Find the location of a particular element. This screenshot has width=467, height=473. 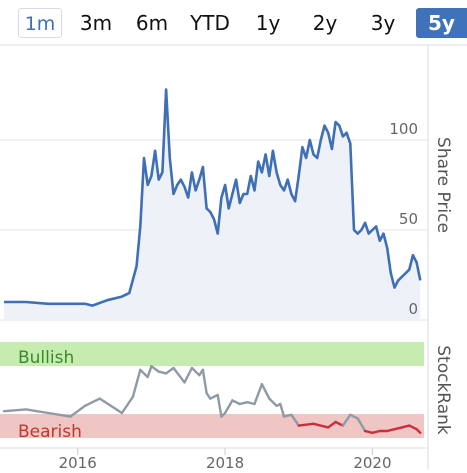

x-axis-ticks: 2016 2018 2020 is located at coordinates (225, 460).